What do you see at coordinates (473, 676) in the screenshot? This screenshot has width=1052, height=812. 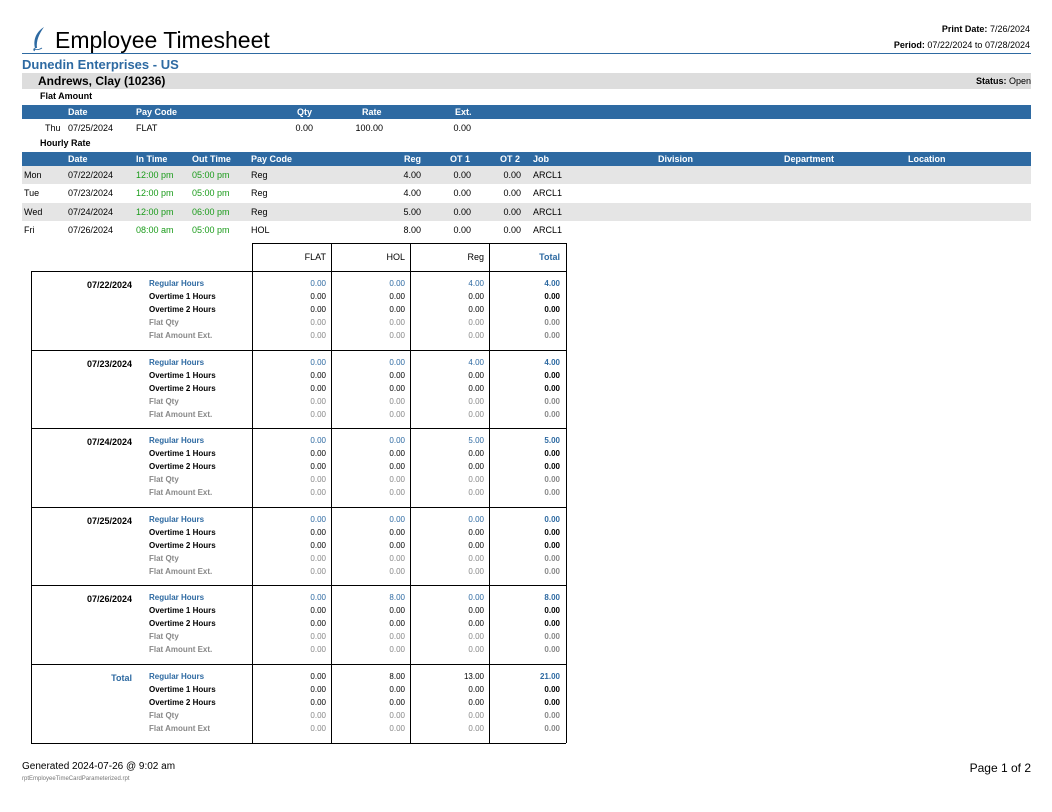 I see `table-cell: 13.00` at bounding box center [473, 676].